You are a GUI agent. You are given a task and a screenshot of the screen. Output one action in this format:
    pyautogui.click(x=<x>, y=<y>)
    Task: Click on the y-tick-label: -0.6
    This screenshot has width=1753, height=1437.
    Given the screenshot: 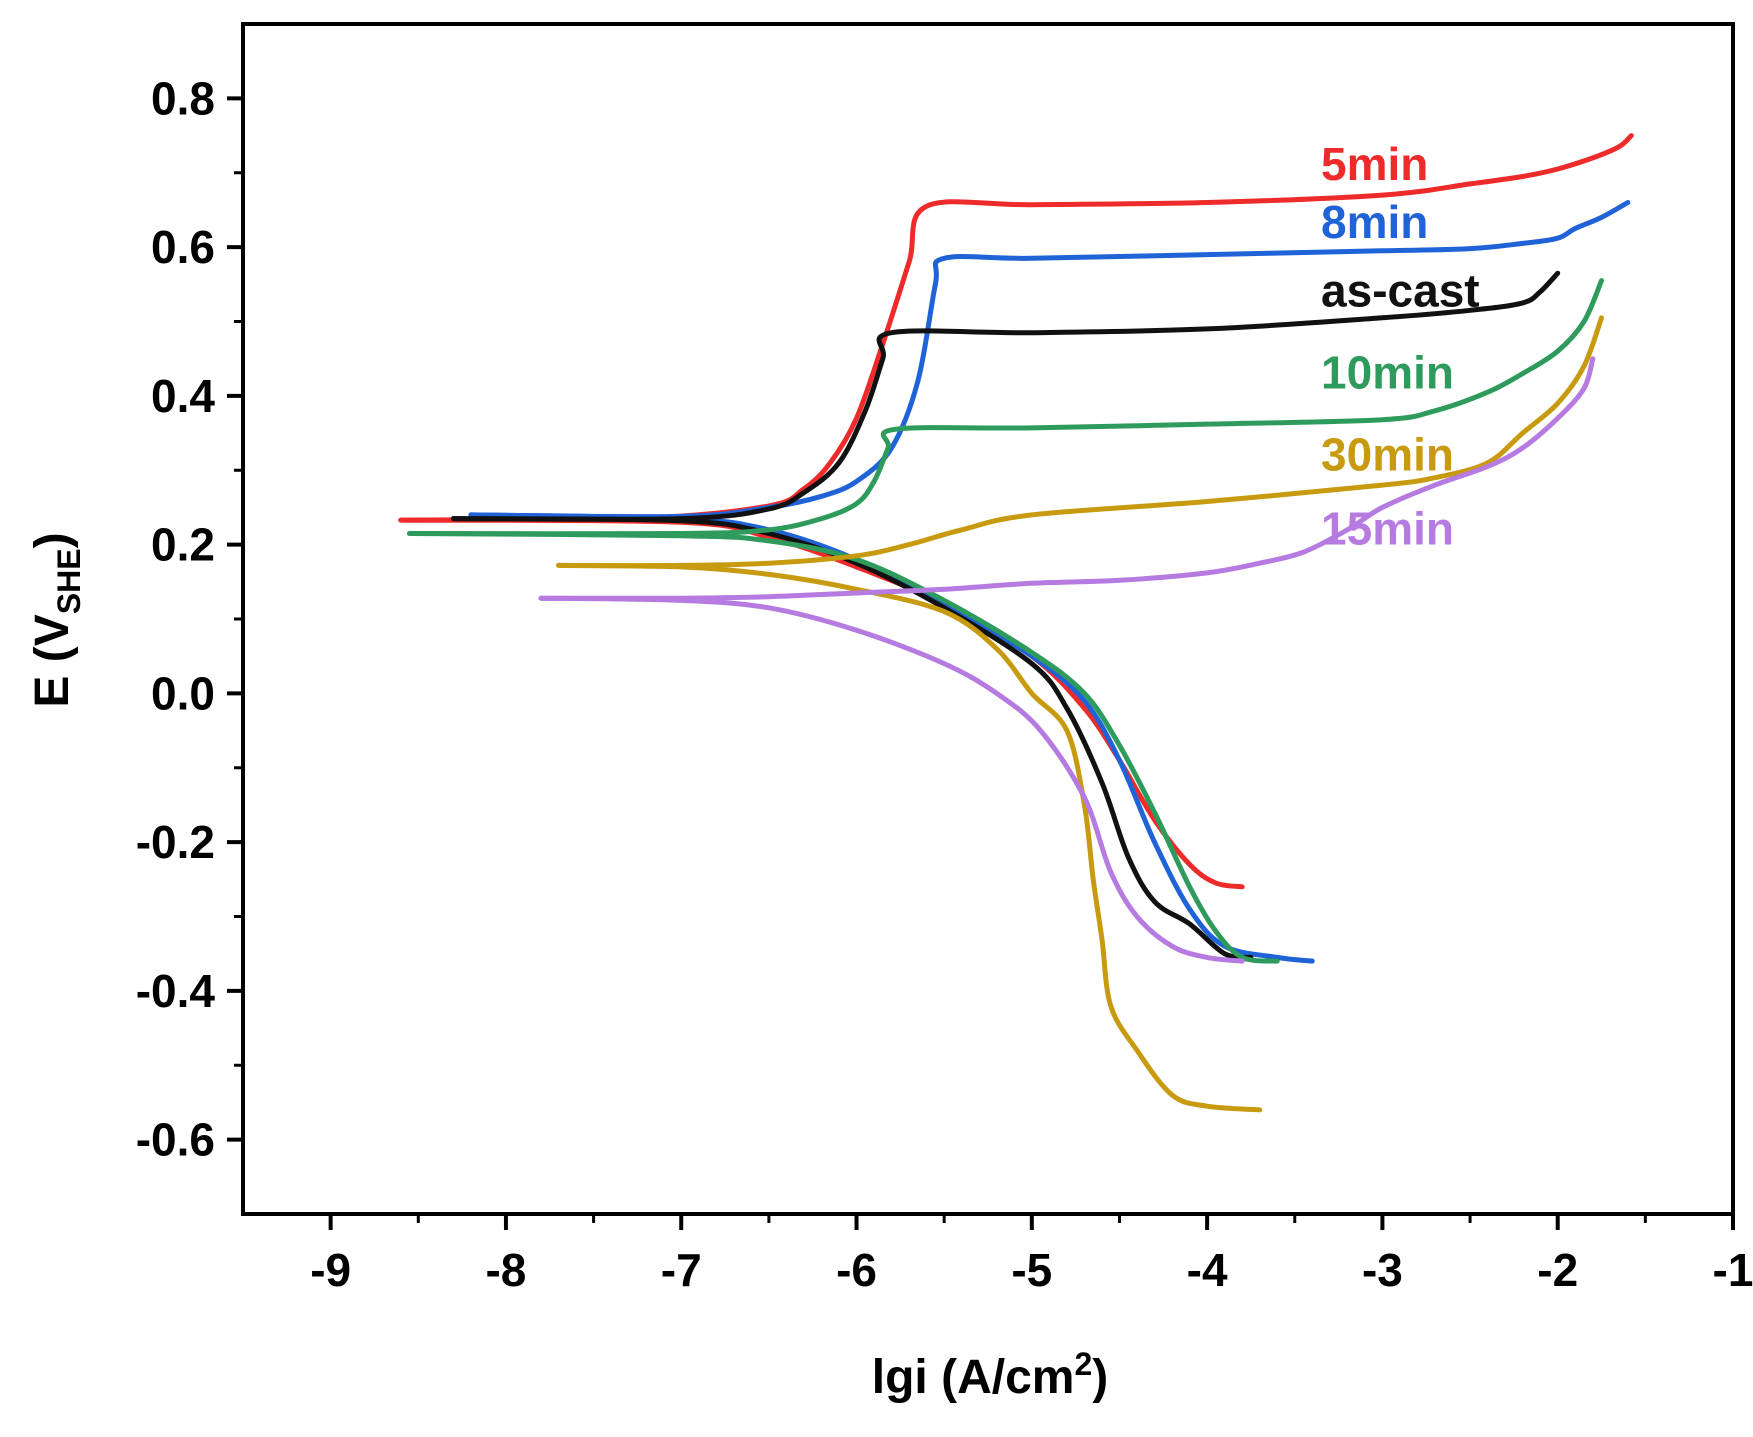 What is the action you would take?
    pyautogui.click(x=175, y=1140)
    